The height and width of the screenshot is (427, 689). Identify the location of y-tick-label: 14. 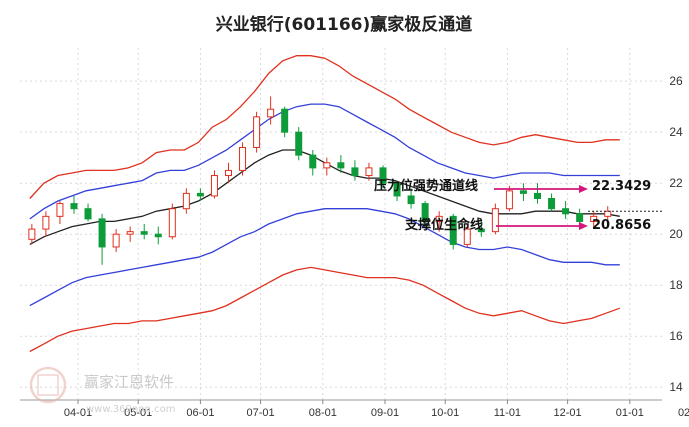
(676, 387).